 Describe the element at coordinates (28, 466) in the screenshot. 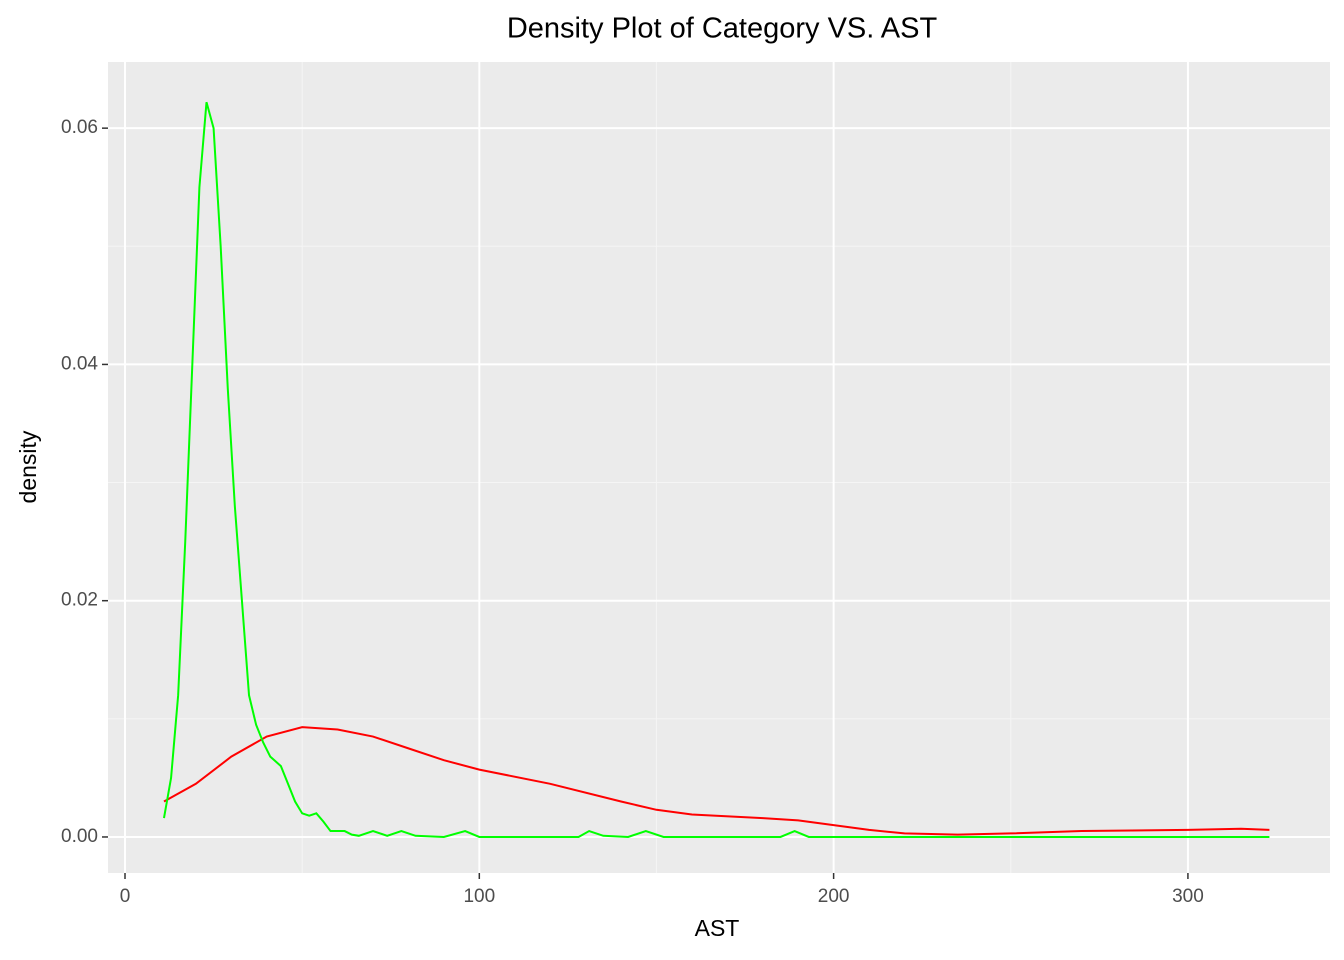

I see `y-axis-title: density` at that location.